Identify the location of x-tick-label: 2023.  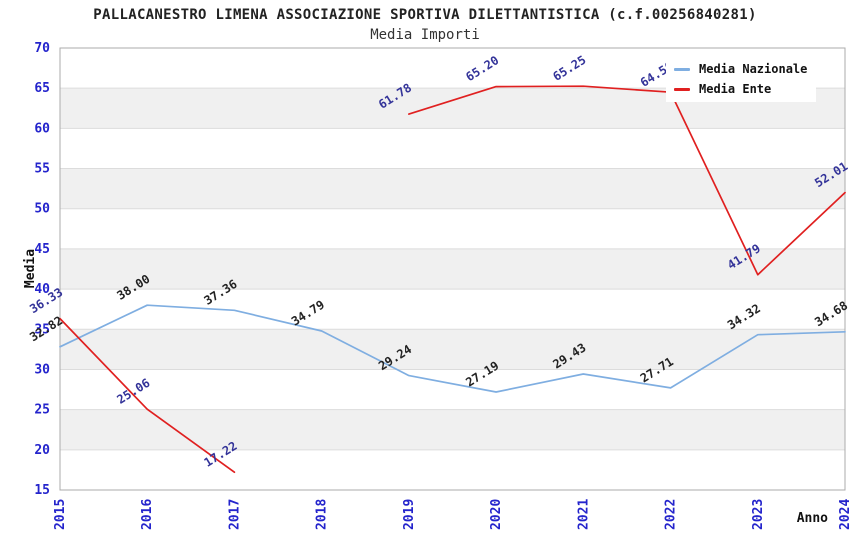
(758, 514).